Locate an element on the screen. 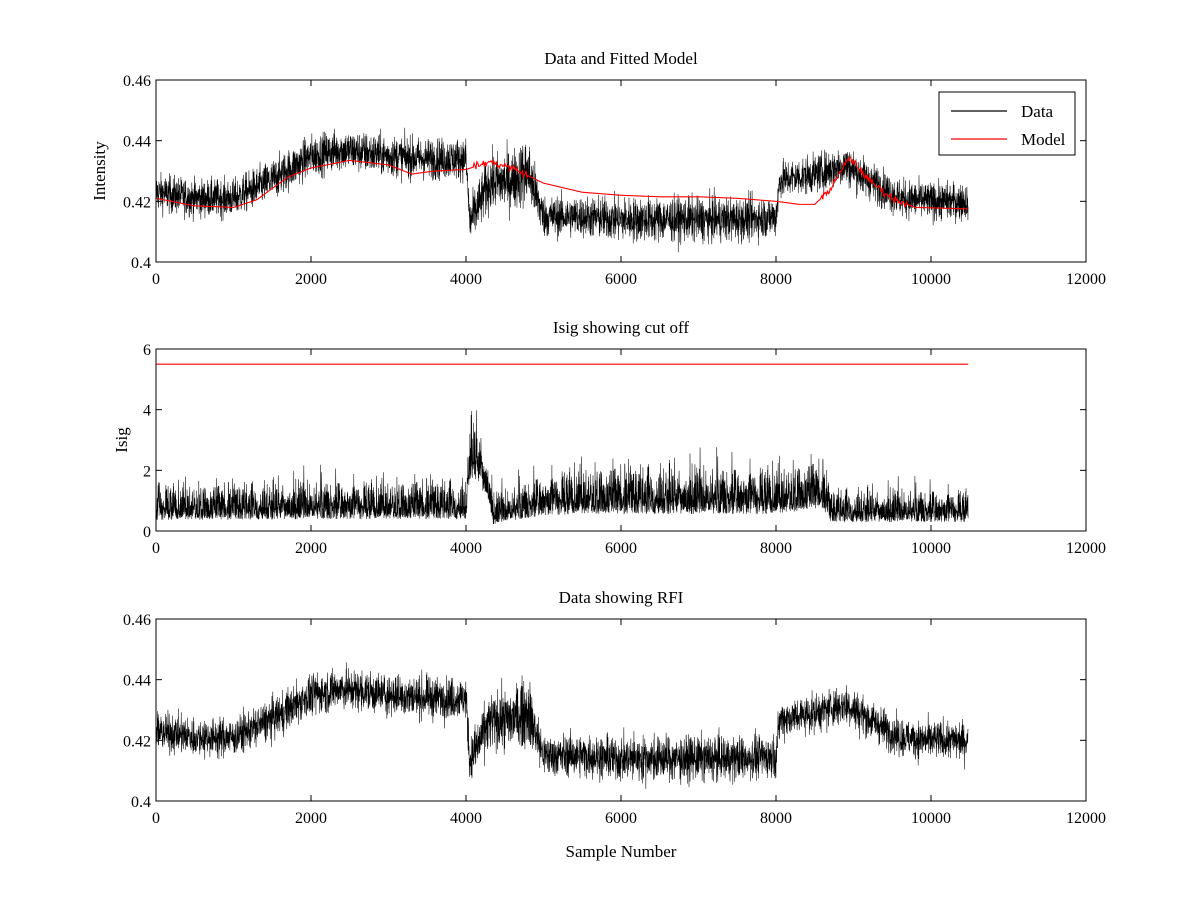 The height and width of the screenshot is (905, 1200). plot-title: Data and Fitted Model is located at coordinates (621, 58).